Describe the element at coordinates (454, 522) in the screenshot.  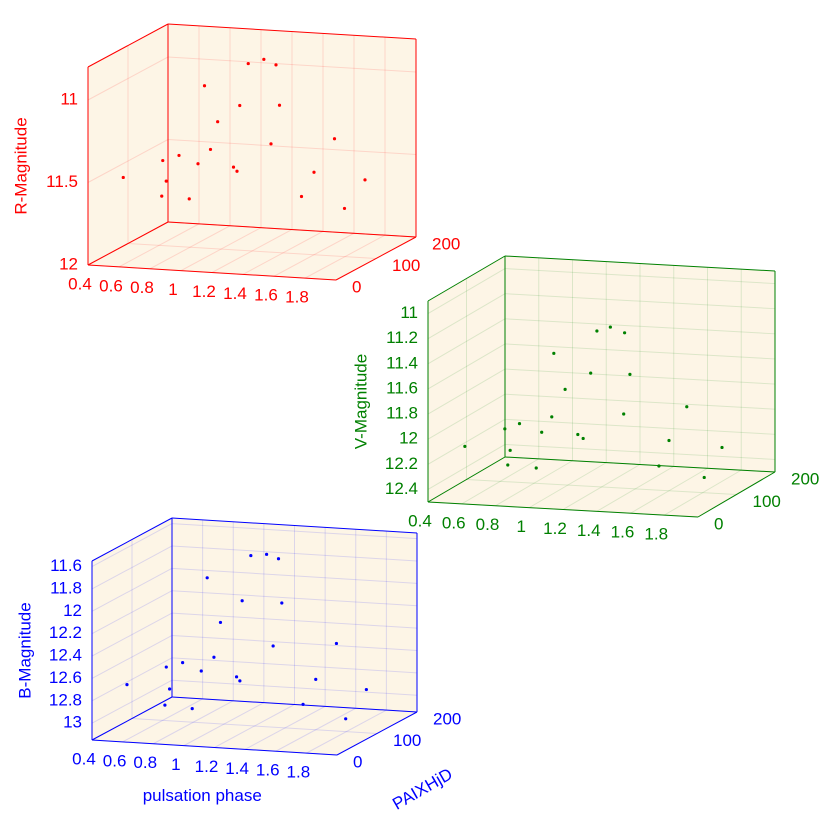
I see `x-tick-label: 0.6` at that location.